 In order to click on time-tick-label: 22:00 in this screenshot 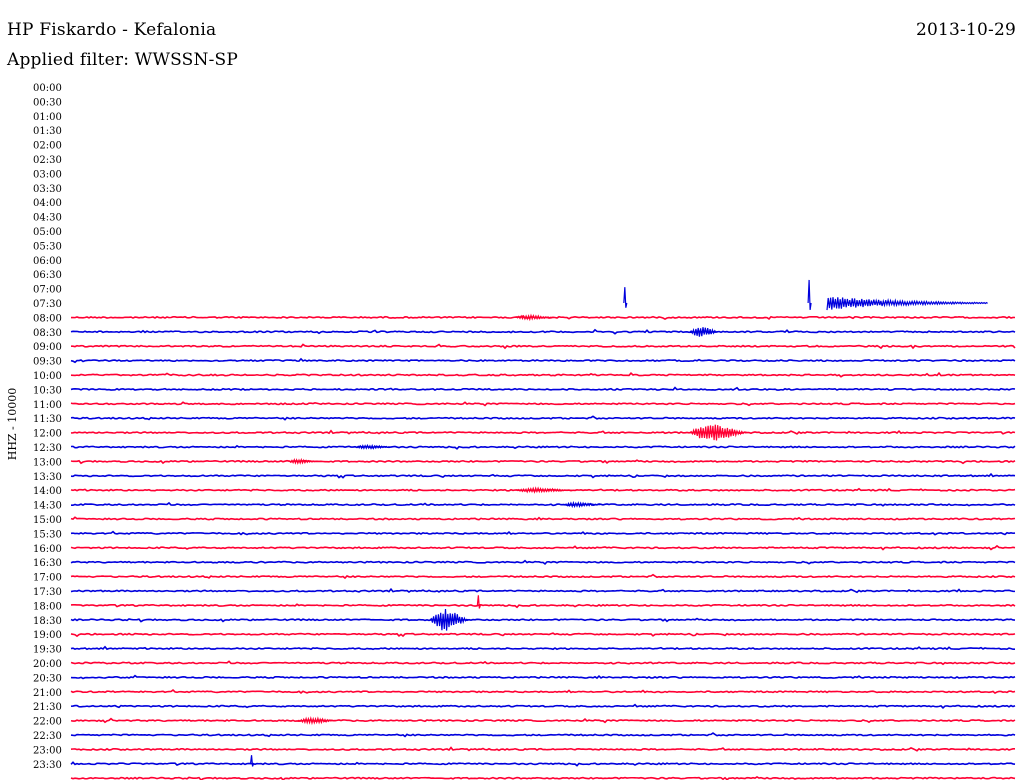, I will do `click(47, 722)`.